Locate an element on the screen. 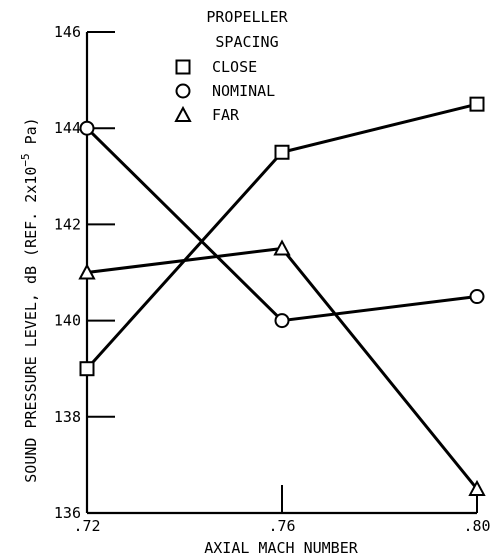 This screenshot has width=494, height=559. legend-label-close: CLOSE is located at coordinates (234, 67).